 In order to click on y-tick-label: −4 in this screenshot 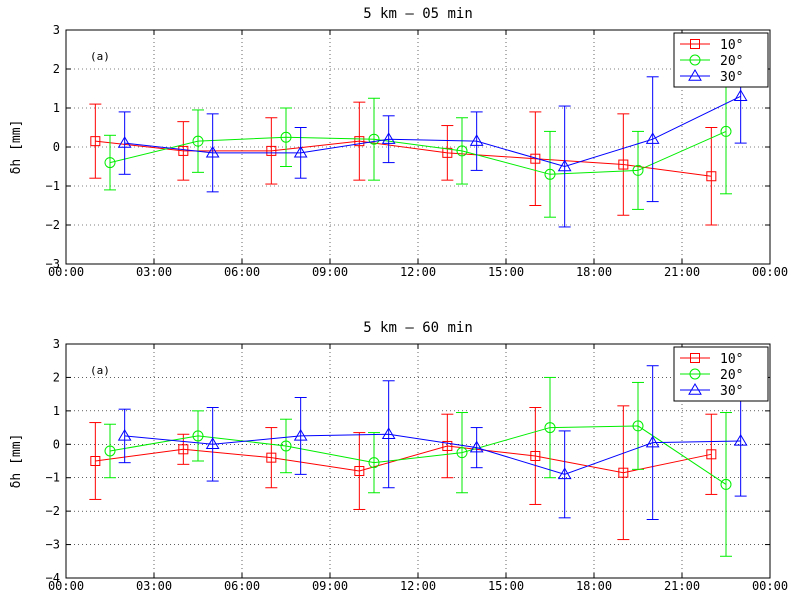, I will do `click(53, 578)`.